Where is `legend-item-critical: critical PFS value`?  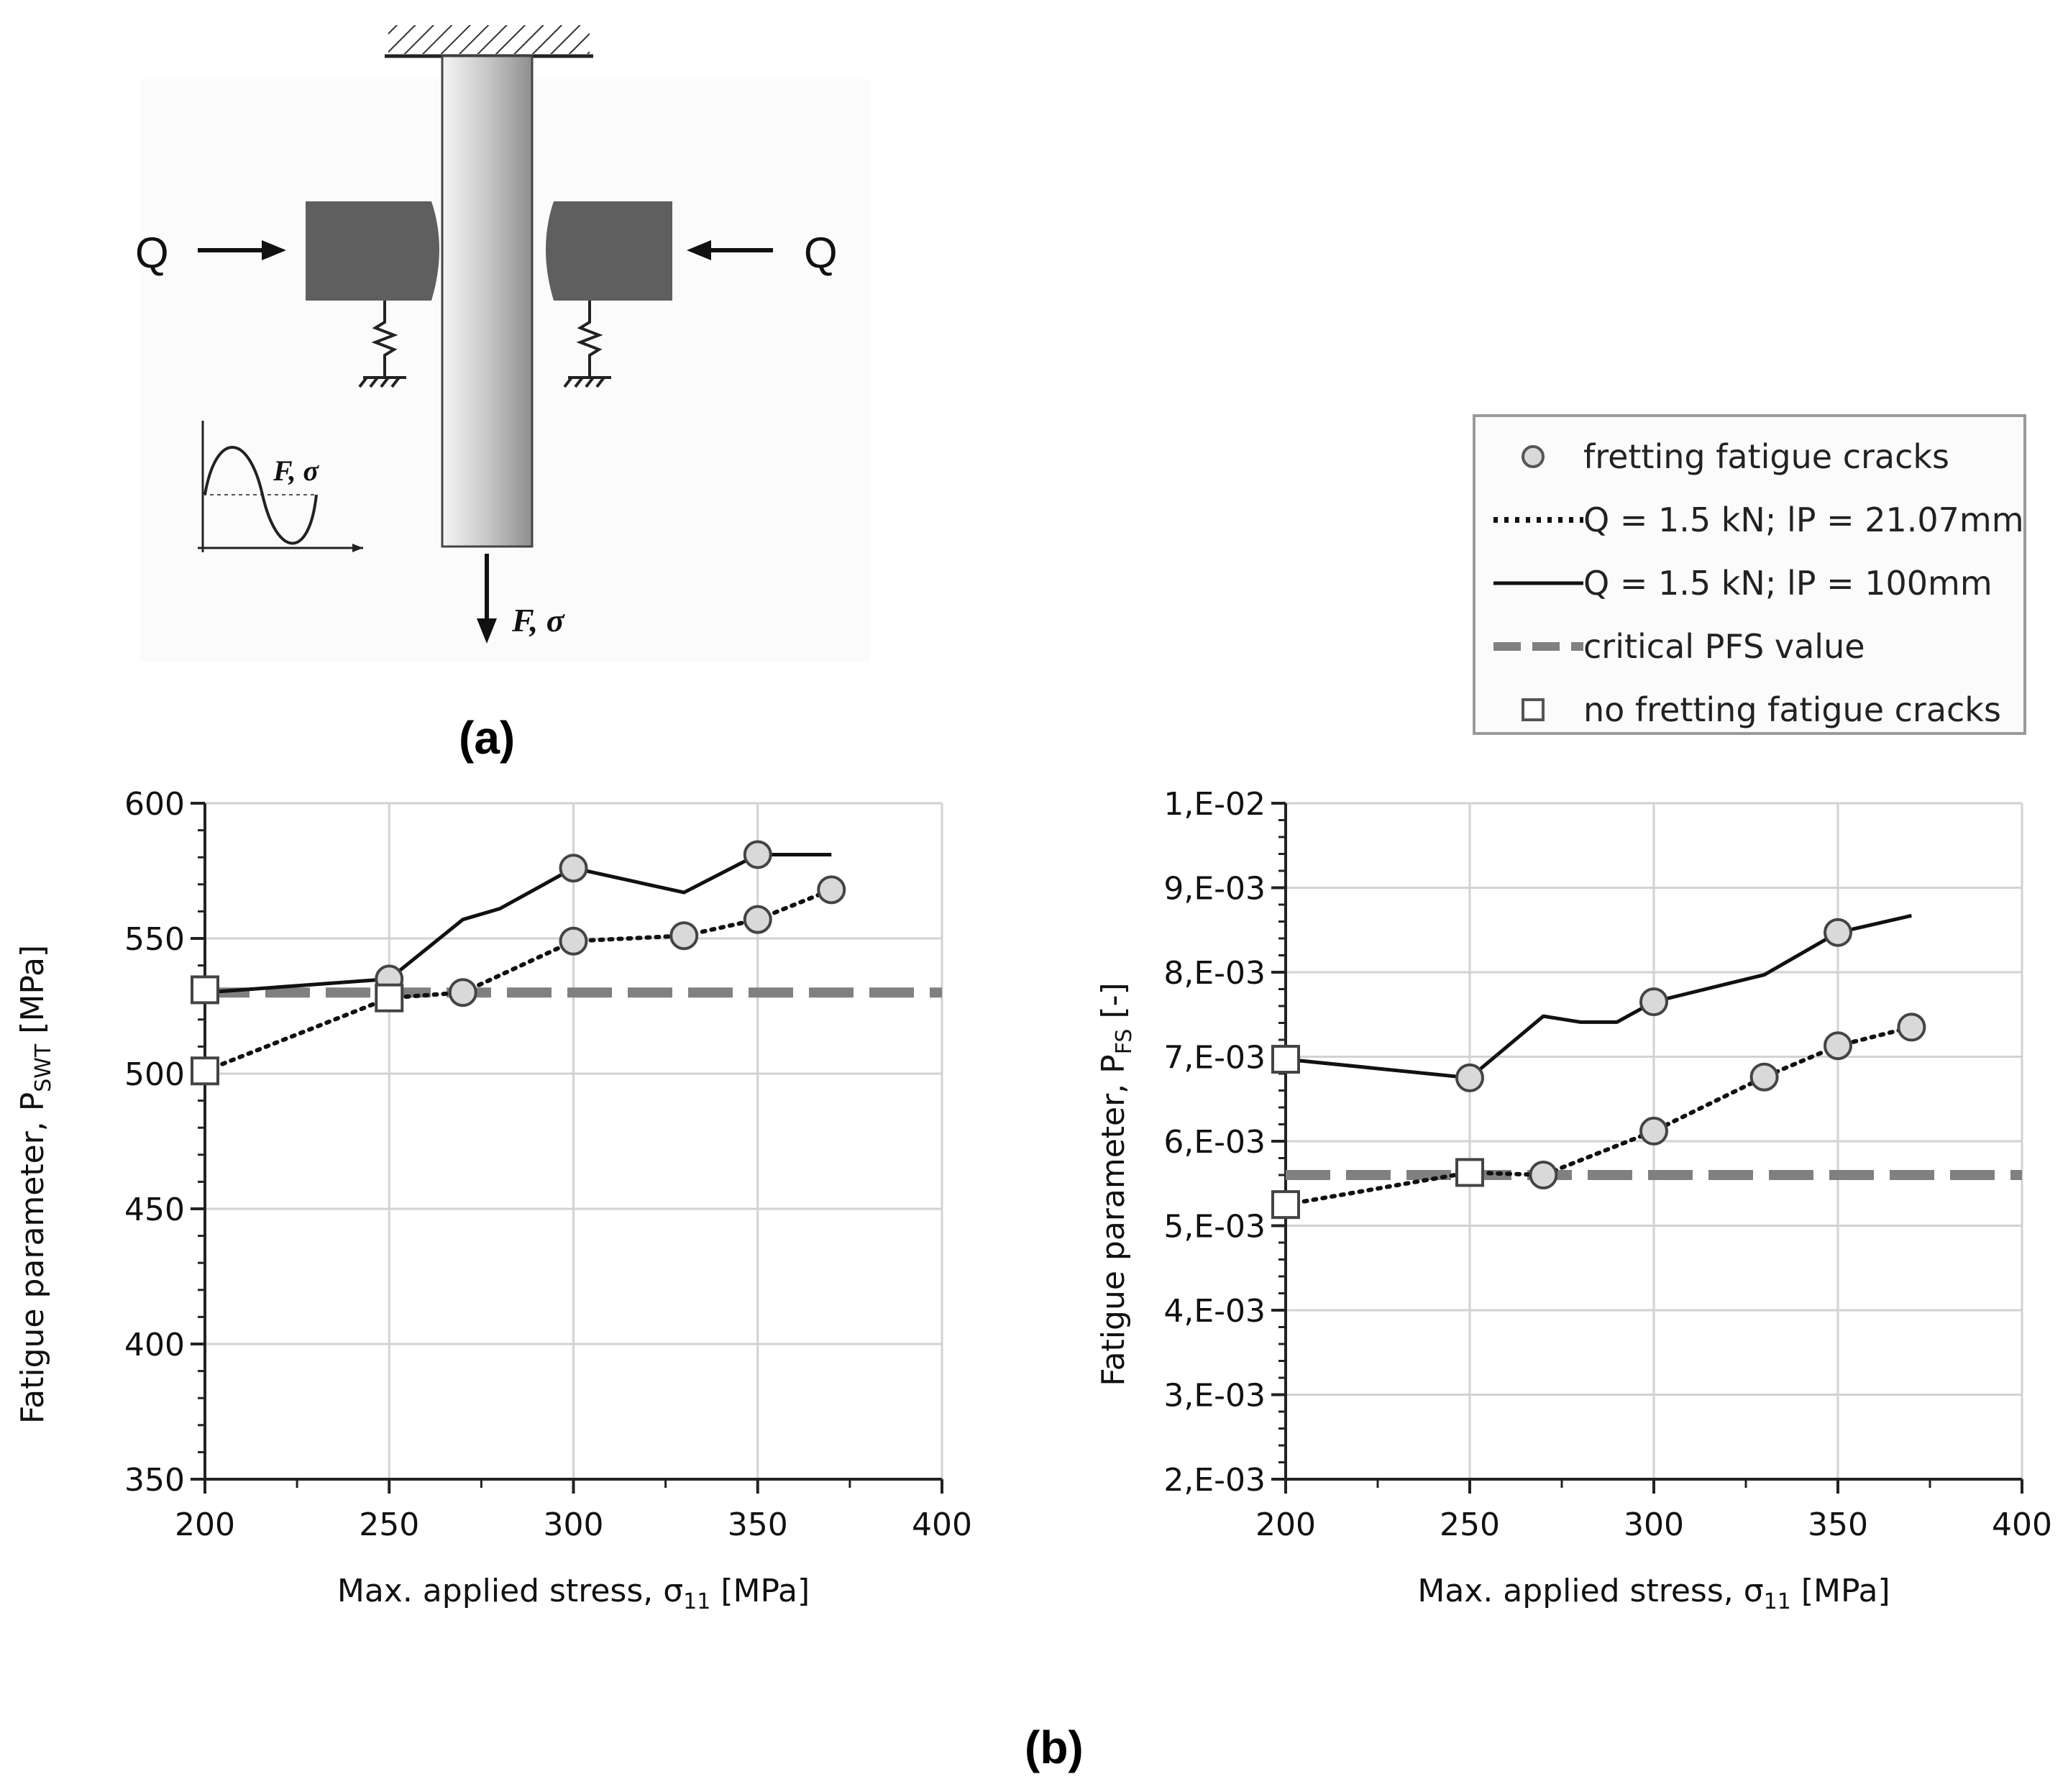
legend-item-critical: critical PFS value is located at coordinates (1749, 646).